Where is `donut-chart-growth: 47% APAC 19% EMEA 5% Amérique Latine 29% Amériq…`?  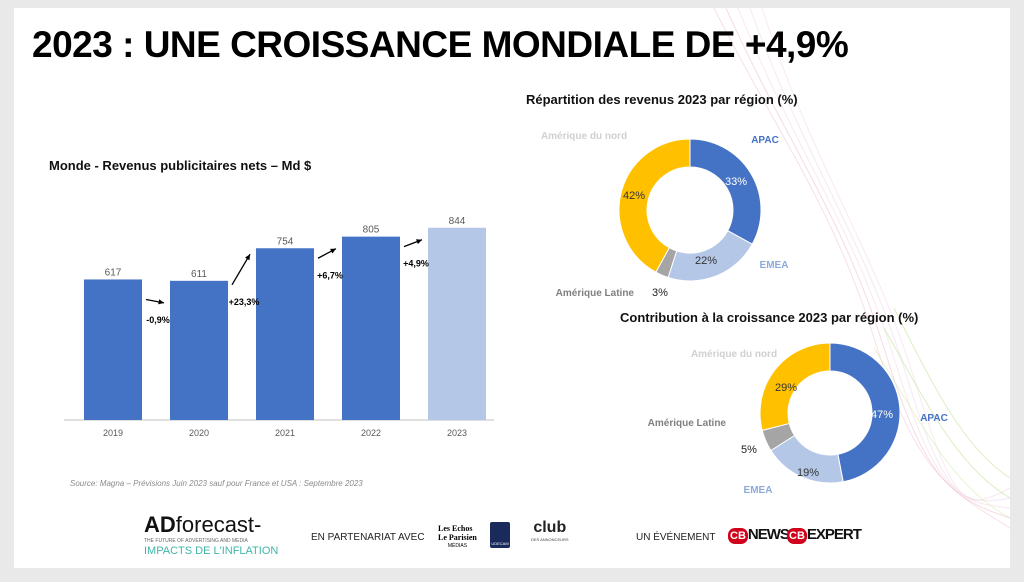
donut-chart-growth: 47% APAC 19% EMEA 5% Amérique Latine 29% Amériq… is located at coordinates (798, 417).